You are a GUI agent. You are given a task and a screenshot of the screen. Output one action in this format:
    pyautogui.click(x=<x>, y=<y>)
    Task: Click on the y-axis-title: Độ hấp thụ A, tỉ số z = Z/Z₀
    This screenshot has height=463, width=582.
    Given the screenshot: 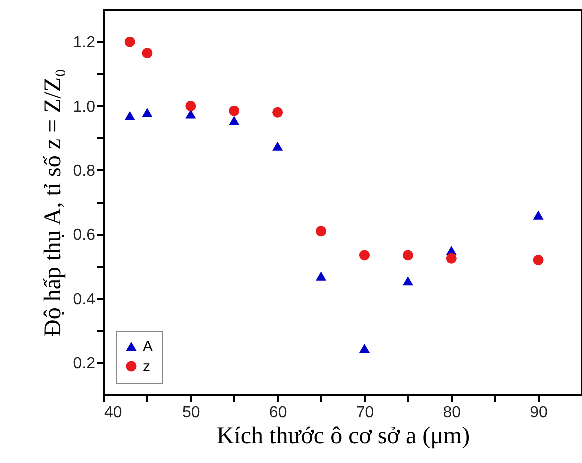 What is the action you would take?
    pyautogui.click(x=53, y=203)
    